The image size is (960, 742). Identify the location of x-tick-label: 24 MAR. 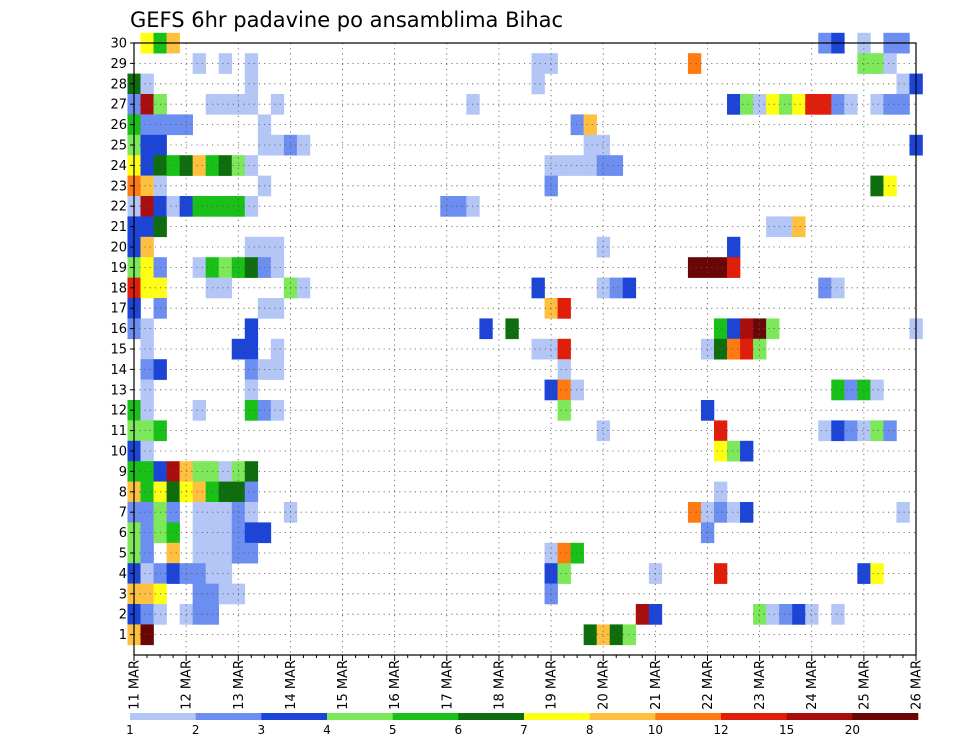
(812, 685).